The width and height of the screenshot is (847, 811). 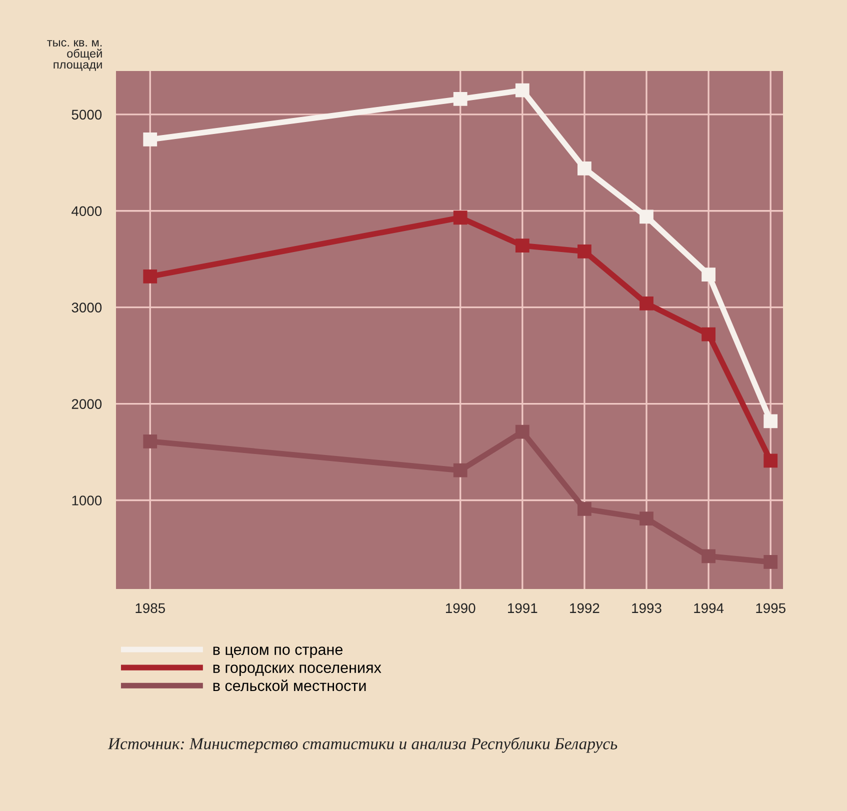 What do you see at coordinates (647, 608) in the screenshot?
I see `x-tick-label: 1993` at bounding box center [647, 608].